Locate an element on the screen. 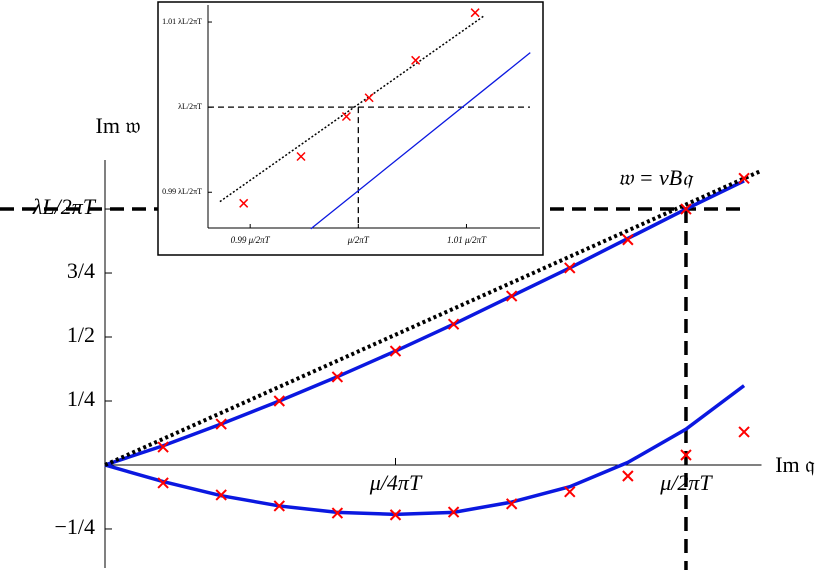 This screenshot has width=830, height=575. x-tick-label: μ/2πT is located at coordinates (358, 240).